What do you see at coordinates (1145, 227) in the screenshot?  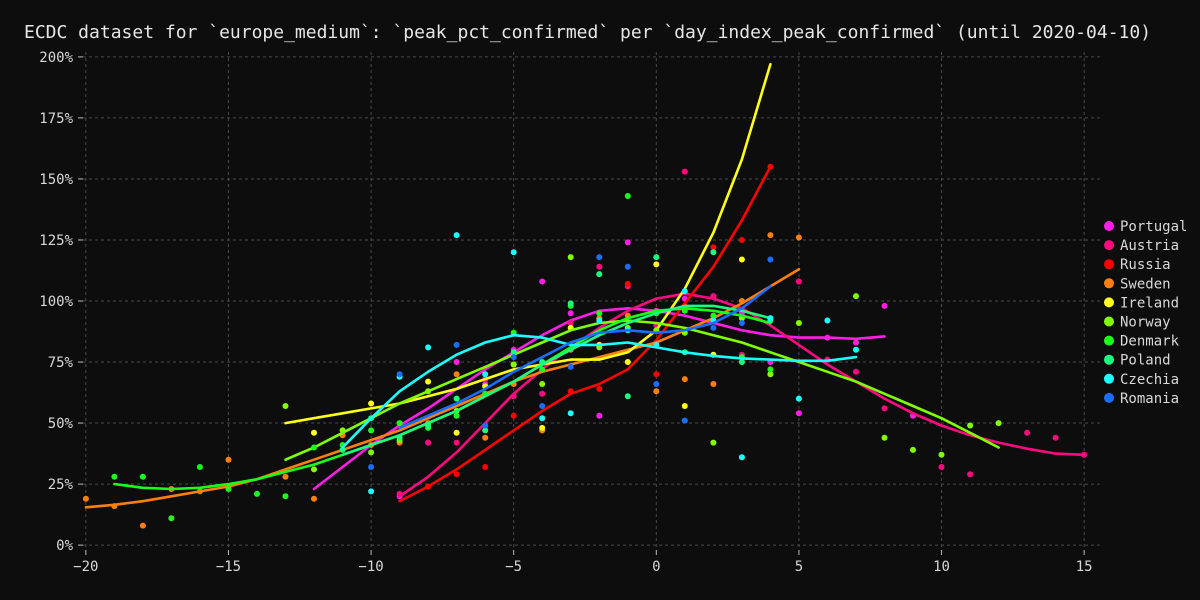 I see `legend-item-portugal: Portugal` at bounding box center [1145, 227].